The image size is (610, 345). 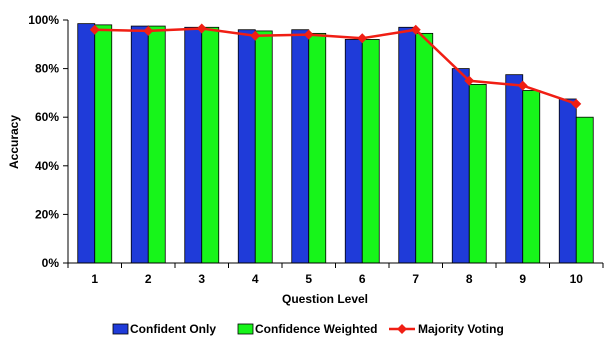 What do you see at coordinates (402, 329) in the screenshot?
I see `legend-marker` at bounding box center [402, 329].